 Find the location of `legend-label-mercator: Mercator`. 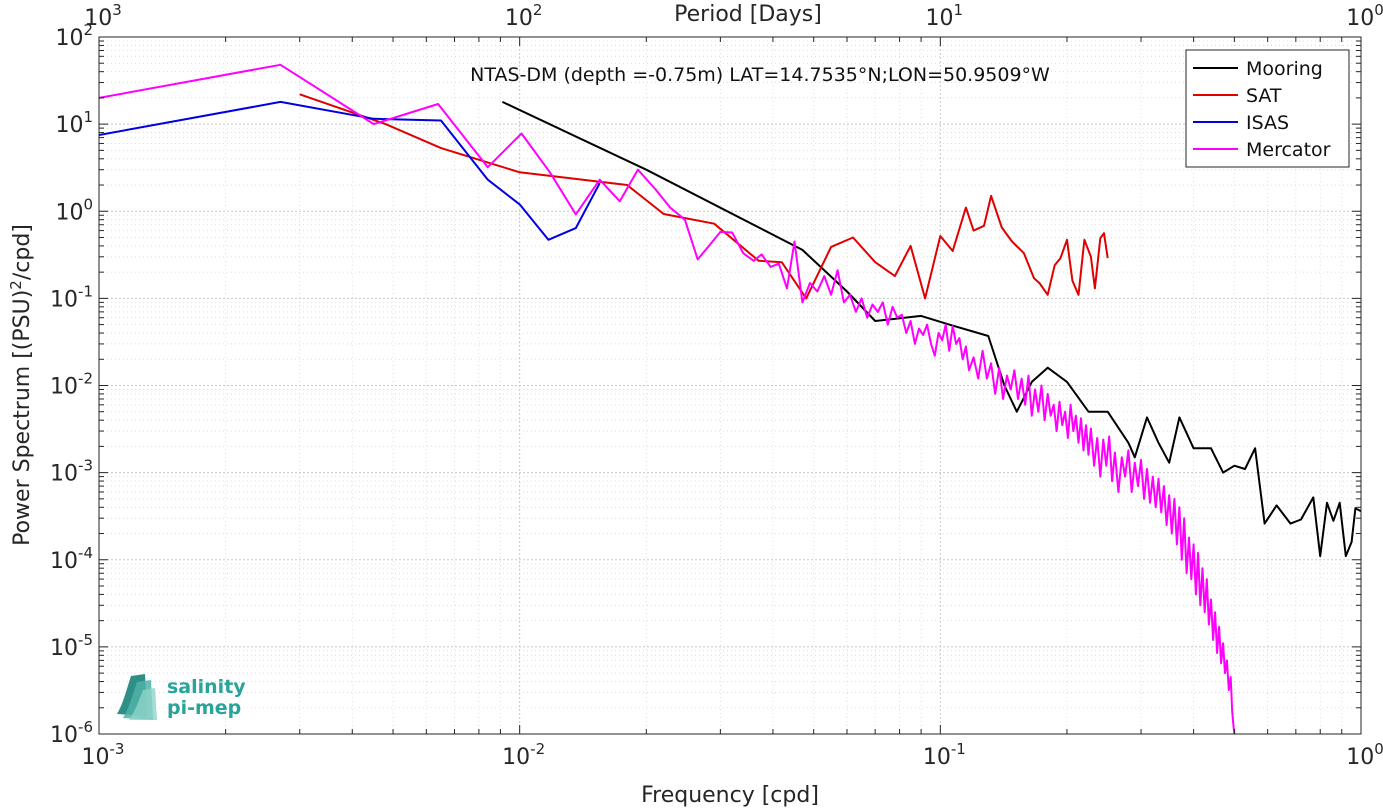

legend-label-mercator: Mercator is located at coordinates (1288, 150).